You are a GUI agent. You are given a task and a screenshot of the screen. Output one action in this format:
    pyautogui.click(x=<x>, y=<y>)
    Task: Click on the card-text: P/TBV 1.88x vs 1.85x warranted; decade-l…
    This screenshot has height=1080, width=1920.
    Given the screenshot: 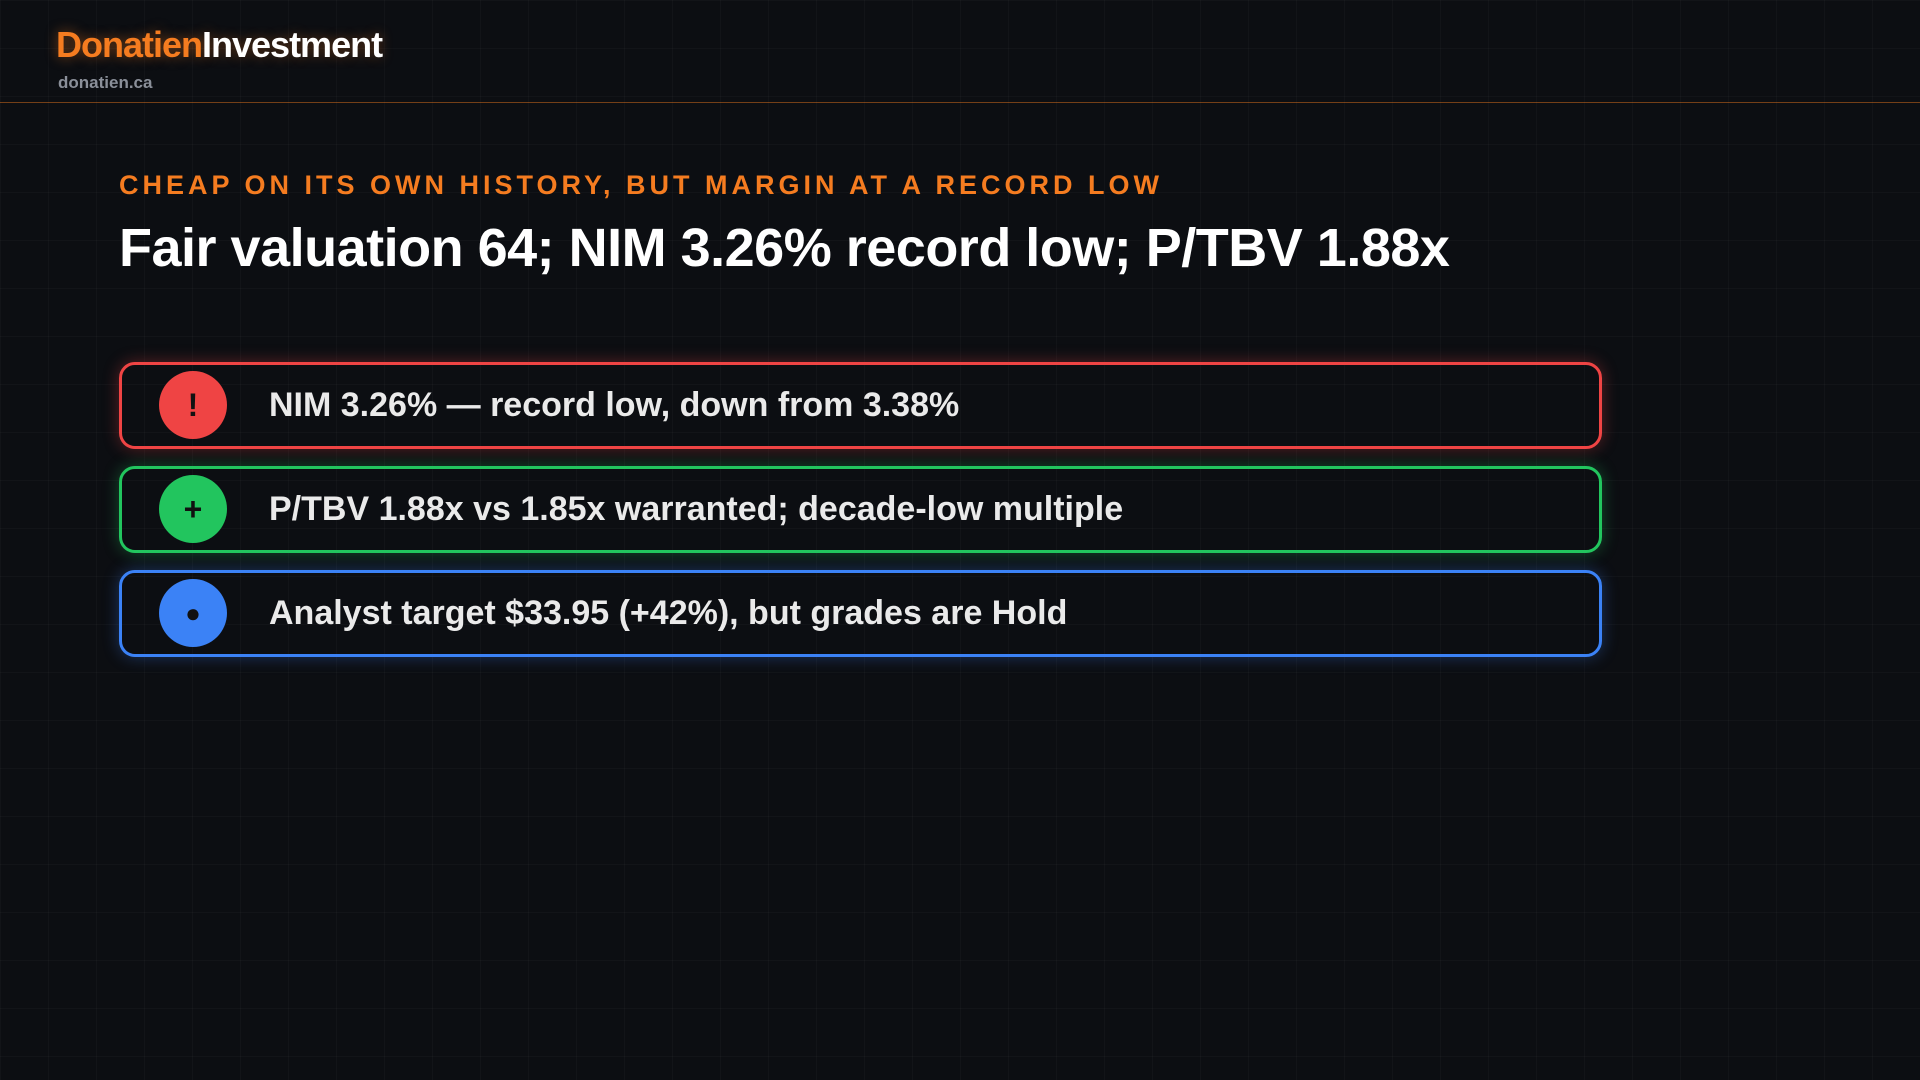 What is the action you would take?
    pyautogui.click(x=696, y=509)
    